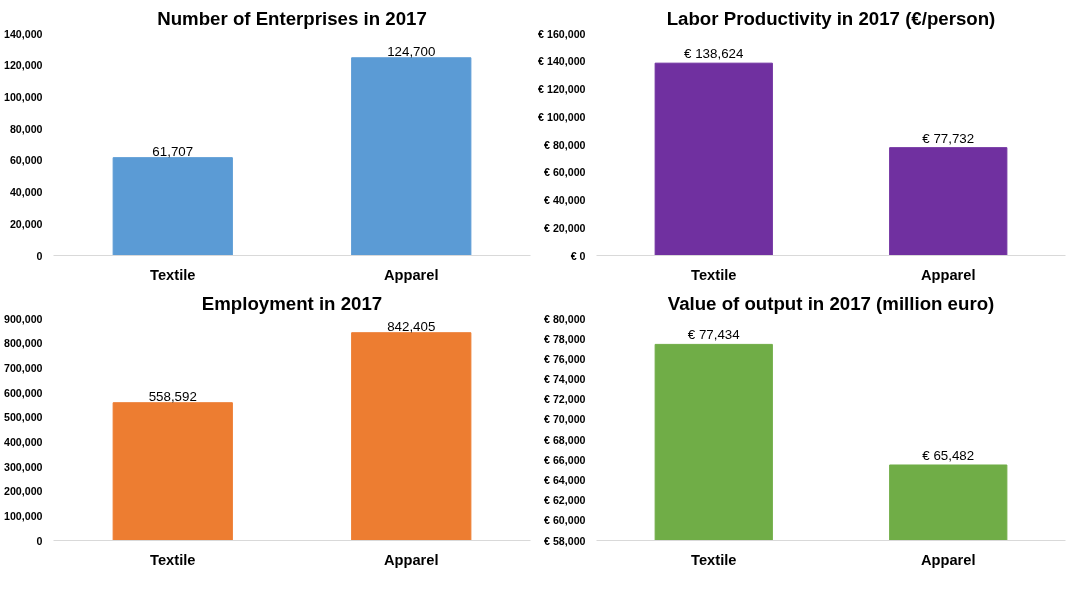  What do you see at coordinates (172, 396) in the screenshot?
I see `data-label: 558,592` at bounding box center [172, 396].